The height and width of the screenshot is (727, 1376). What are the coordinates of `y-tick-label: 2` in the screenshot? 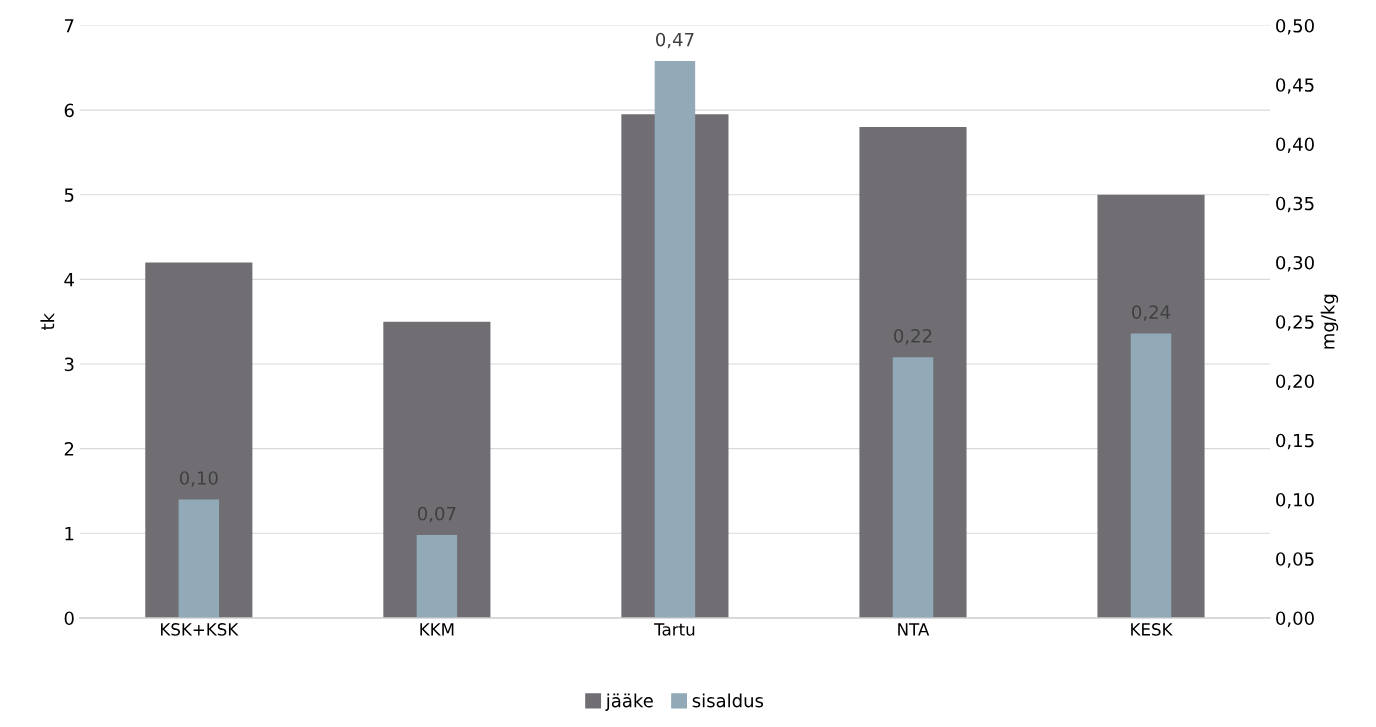 It's located at (69, 449).